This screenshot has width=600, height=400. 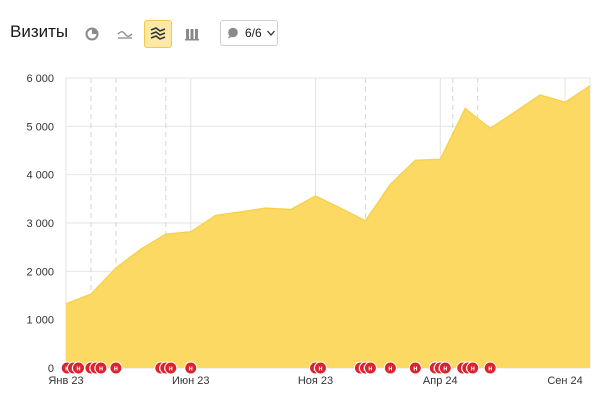 What do you see at coordinates (40, 79) in the screenshot?
I see `y-tick-label: 6 000` at bounding box center [40, 79].